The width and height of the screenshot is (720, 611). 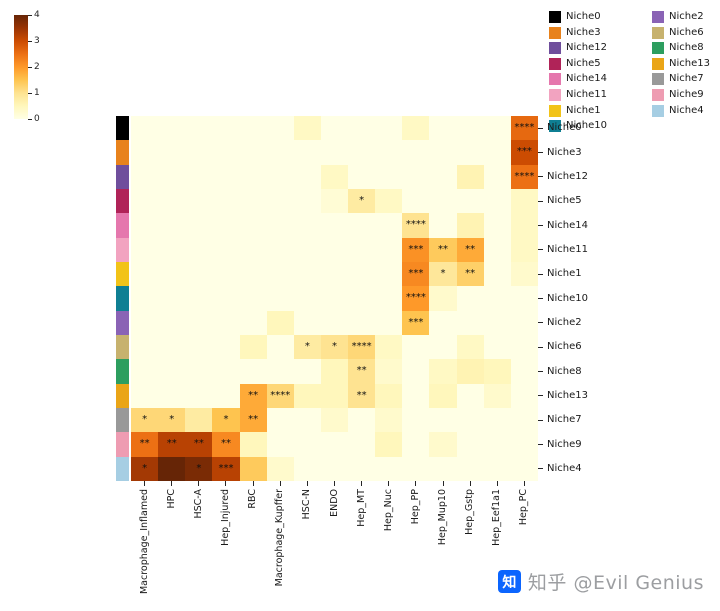 I want to click on col-label-macrophage-inflamed: Macrophage_Inflamed, so click(x=144, y=542).